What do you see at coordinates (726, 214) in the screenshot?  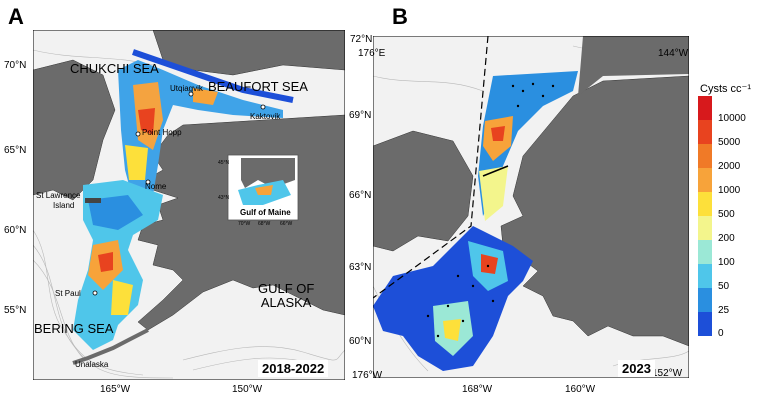 I see `legend-level: 500` at bounding box center [726, 214].